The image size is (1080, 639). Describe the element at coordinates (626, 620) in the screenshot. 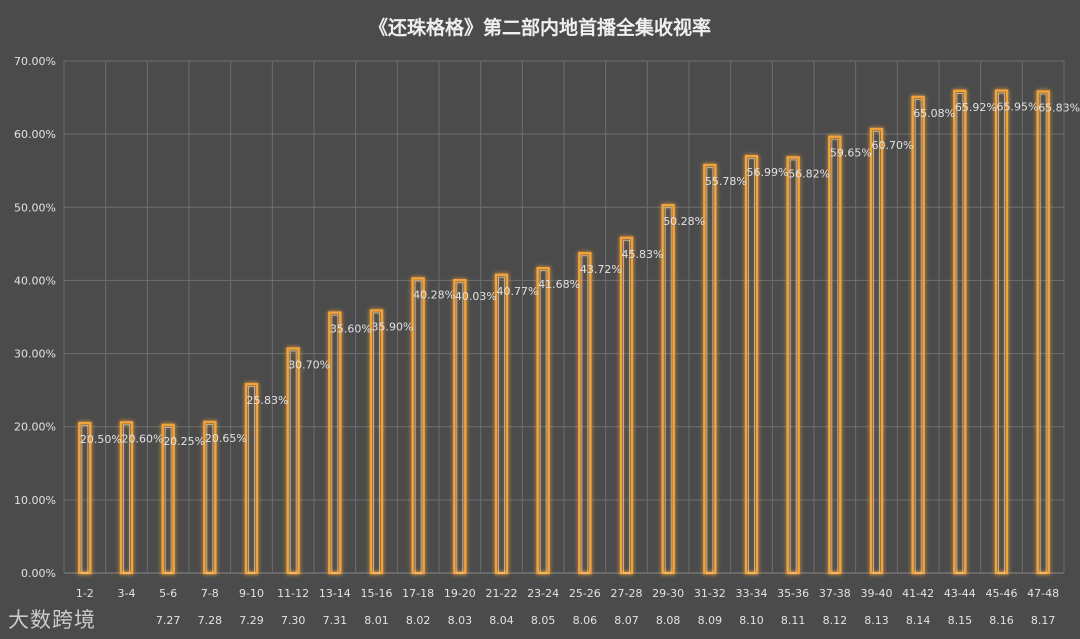

I see `x-date-label: 8.07` at that location.